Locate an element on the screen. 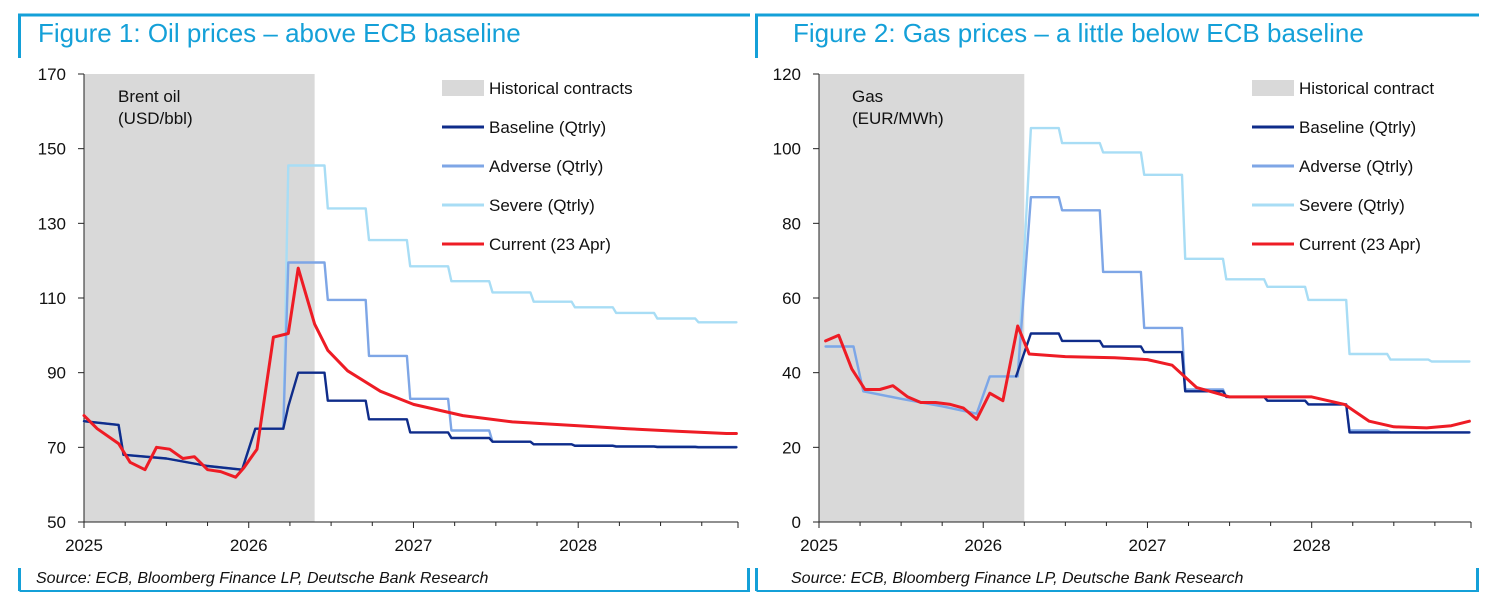 This screenshot has width=1500, height=601. figure-2-y-tick-label: 40 is located at coordinates (791, 373).